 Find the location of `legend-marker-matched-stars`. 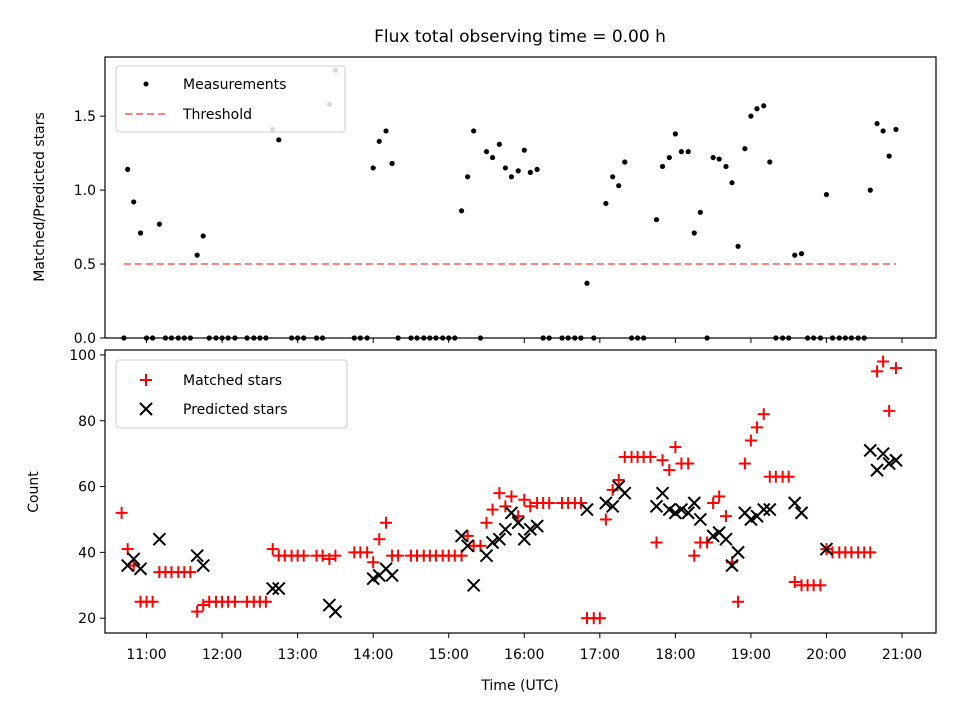

legend-marker-matched-stars is located at coordinates (146, 380).